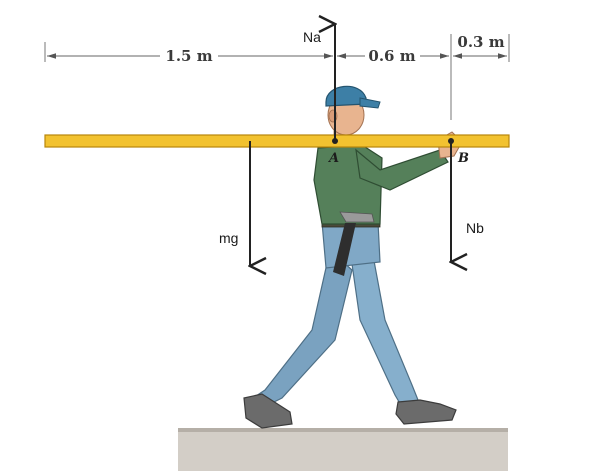  Describe the element at coordinates (277, 141) in the screenshot. I see `beam` at that location.